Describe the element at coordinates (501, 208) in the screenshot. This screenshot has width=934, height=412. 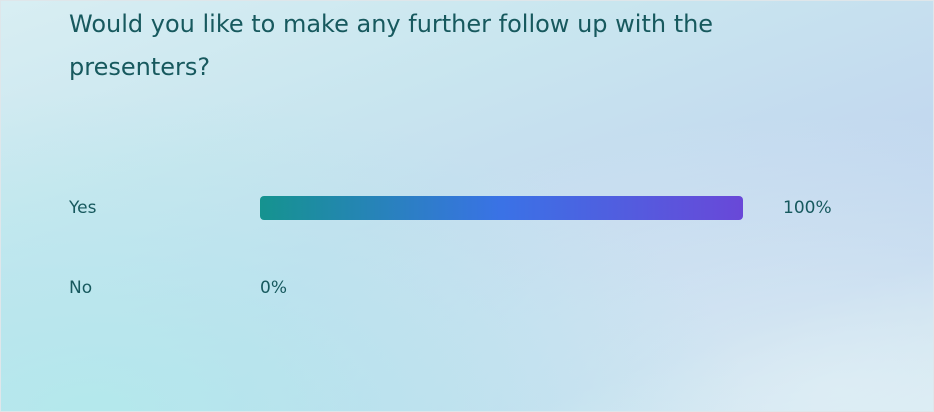
I see `bar` at that location.